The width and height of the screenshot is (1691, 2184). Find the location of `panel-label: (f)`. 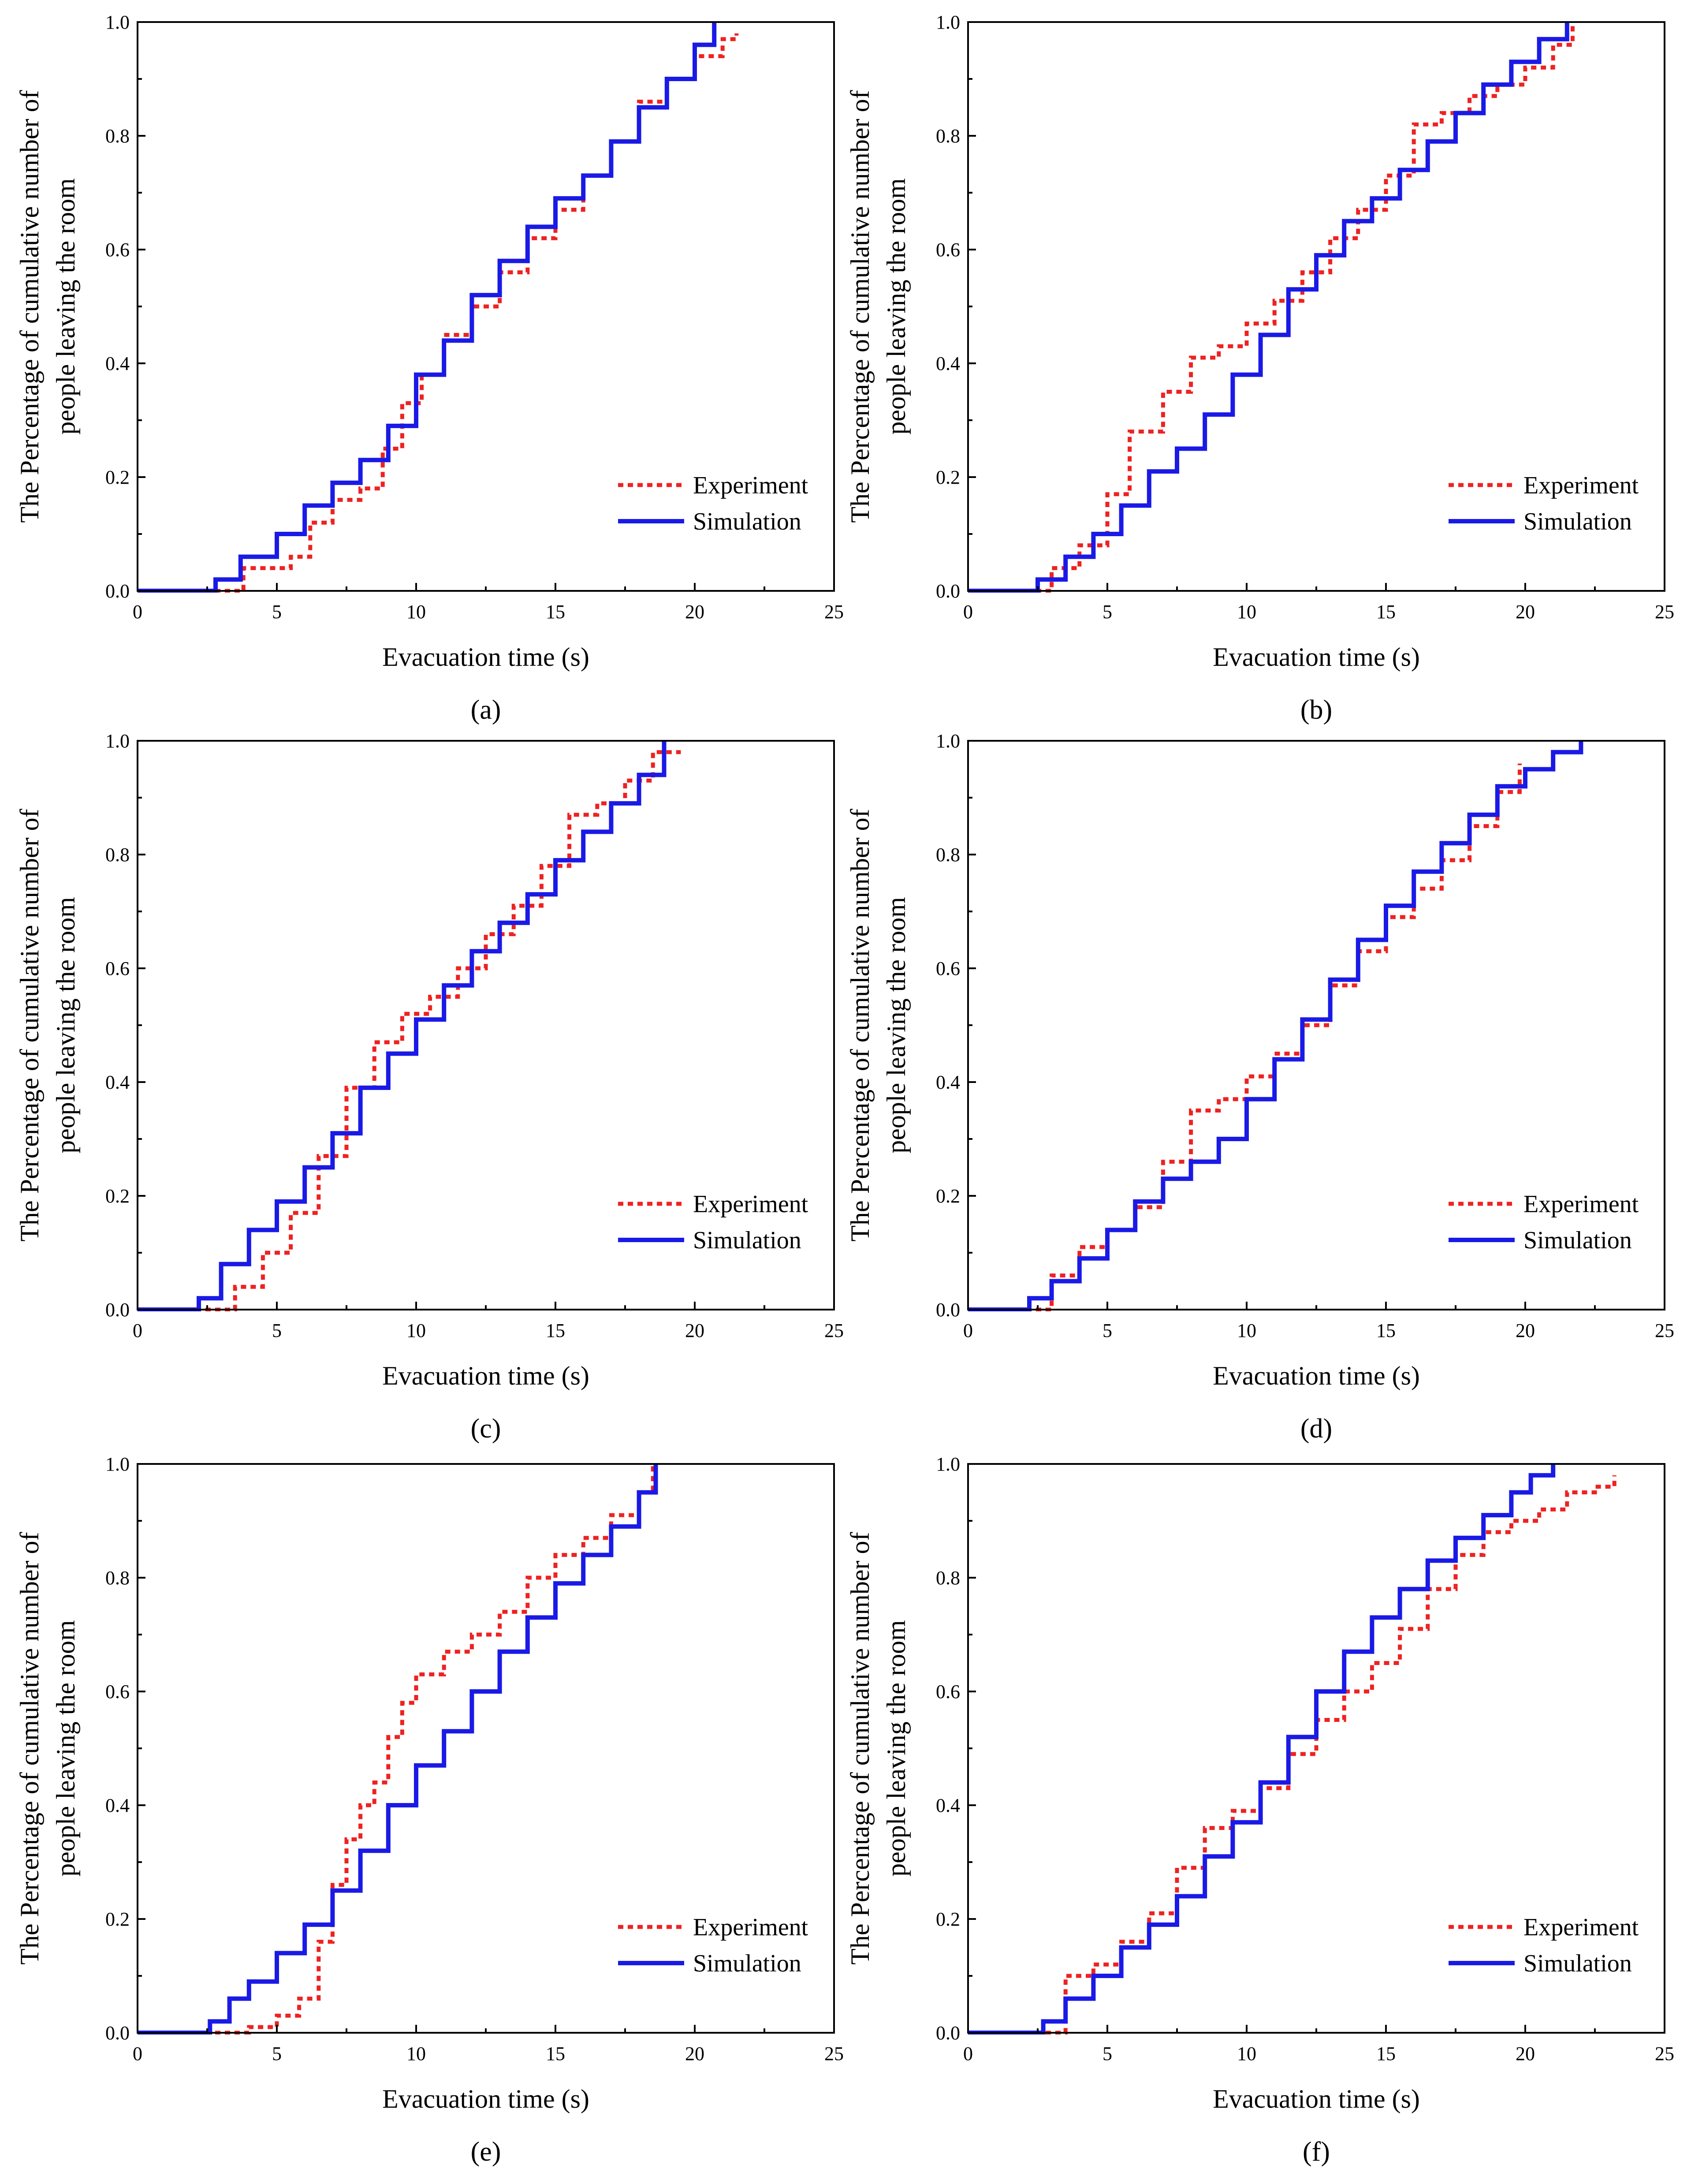

panel-label: (f) is located at coordinates (1316, 2152).